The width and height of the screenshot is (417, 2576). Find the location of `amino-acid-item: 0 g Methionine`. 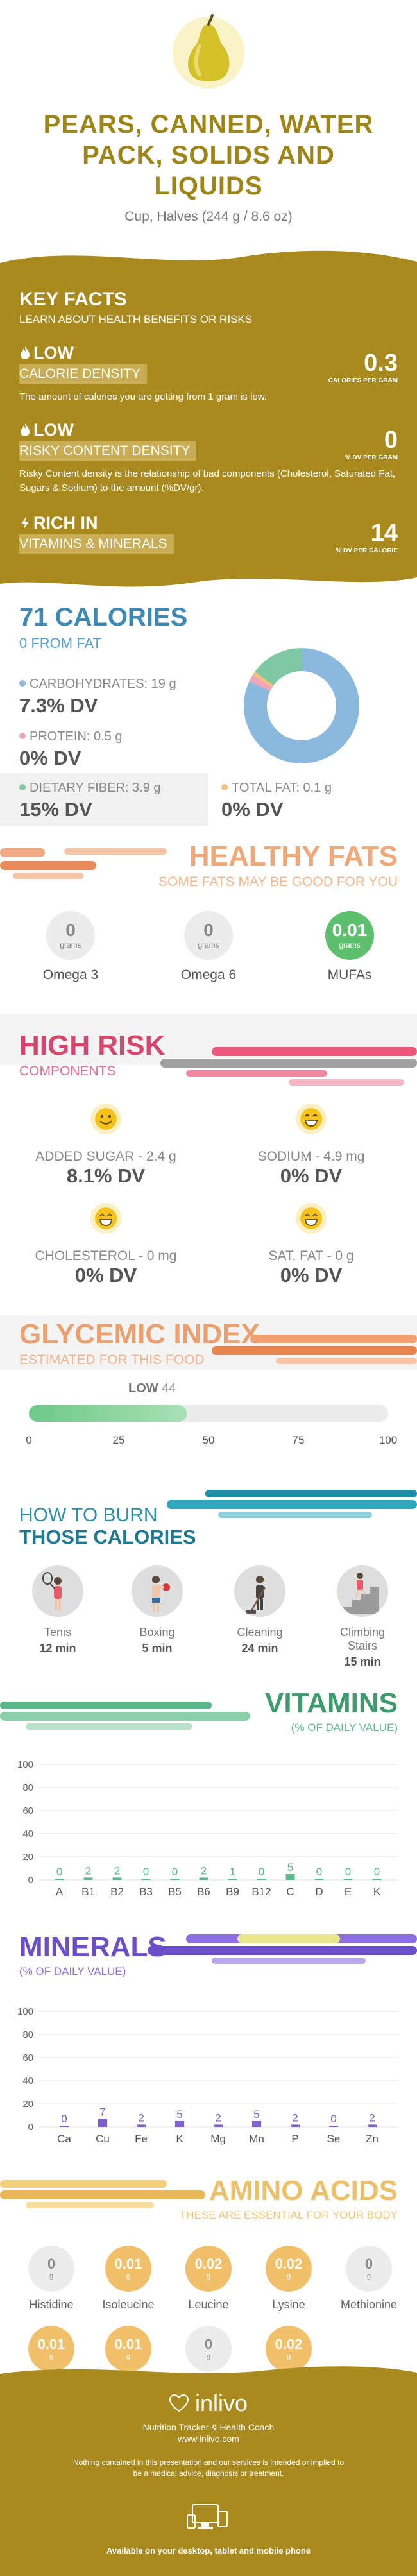

amino-acid-item: 0 g Methionine is located at coordinates (368, 2279).